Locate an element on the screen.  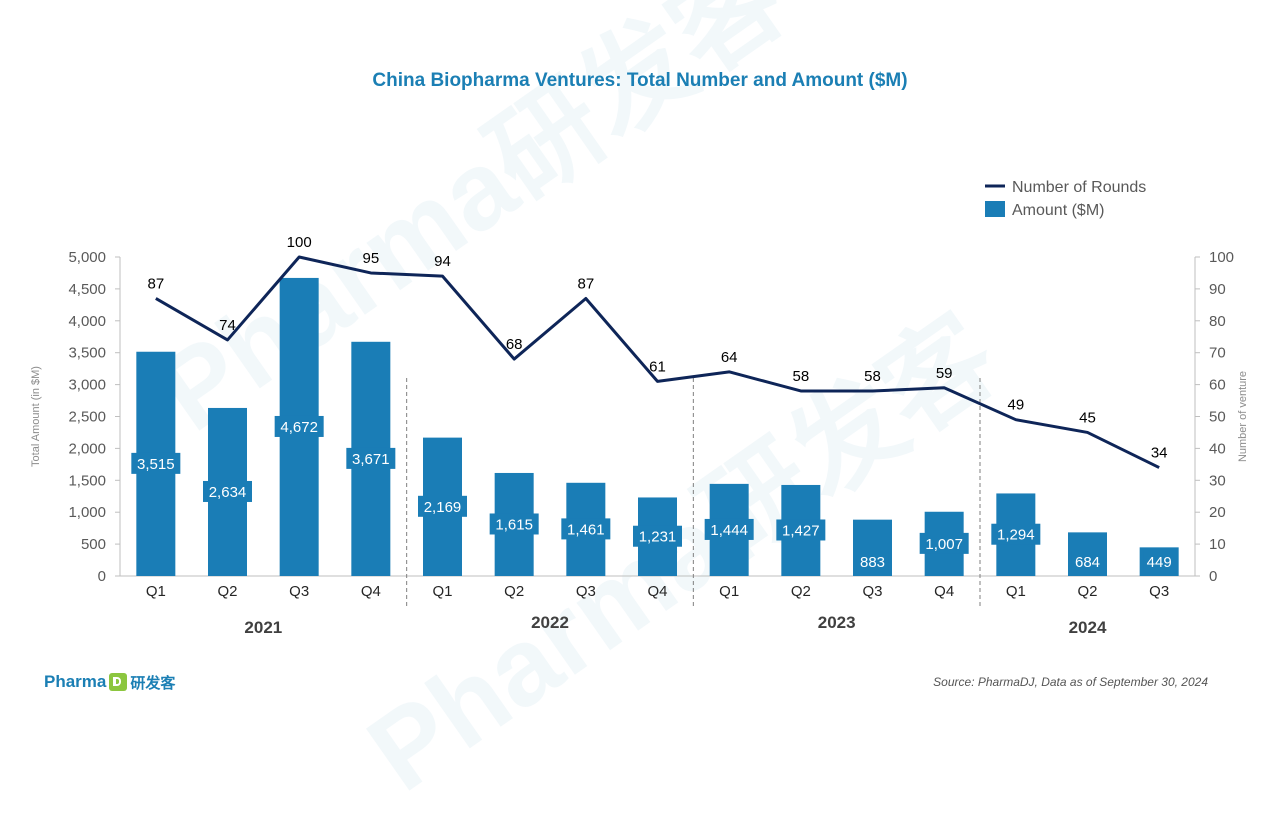
y-tick-label: 4,500 is located at coordinates (87, 289).